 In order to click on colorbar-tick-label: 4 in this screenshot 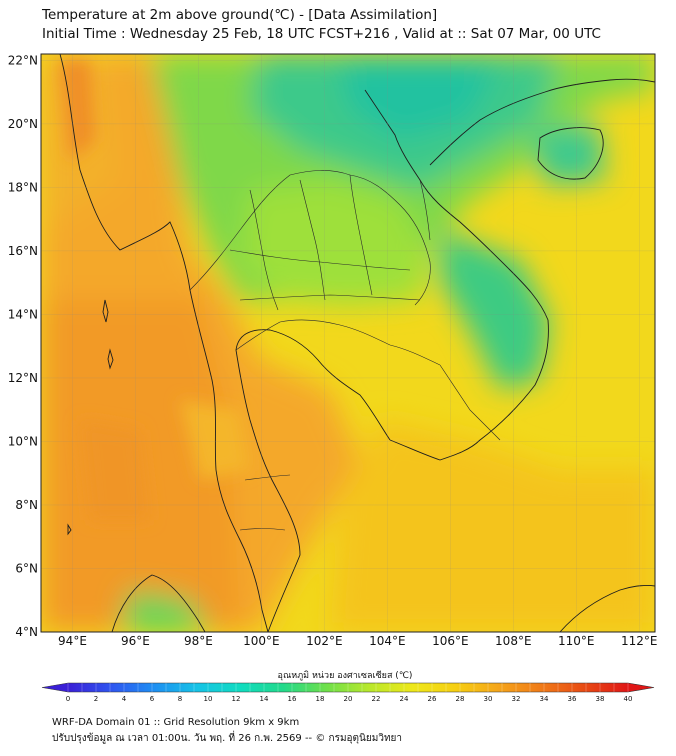, I will do `click(124, 699)`.